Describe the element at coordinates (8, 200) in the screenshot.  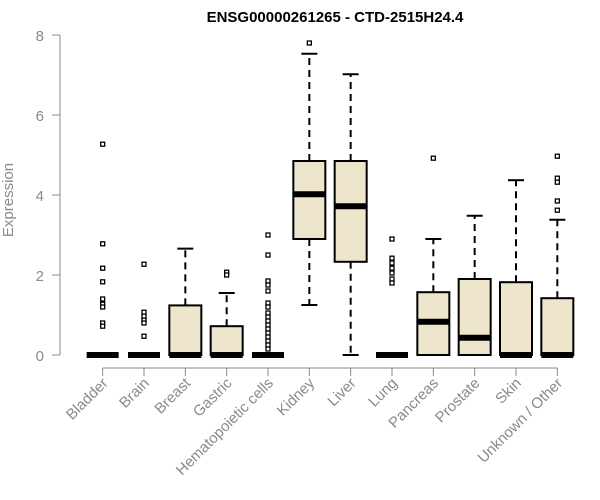
I see `y-axis-label: Expression` at that location.